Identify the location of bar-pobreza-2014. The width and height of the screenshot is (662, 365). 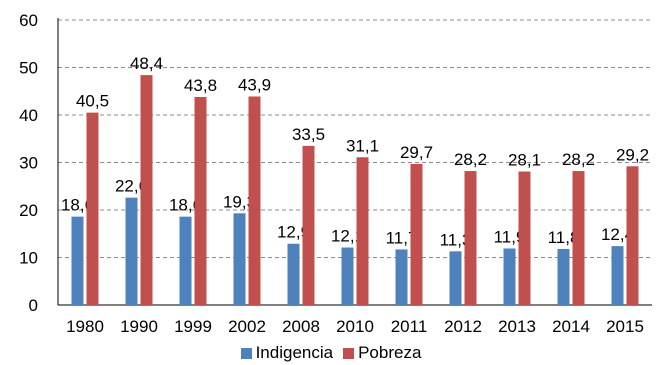
(578, 238).